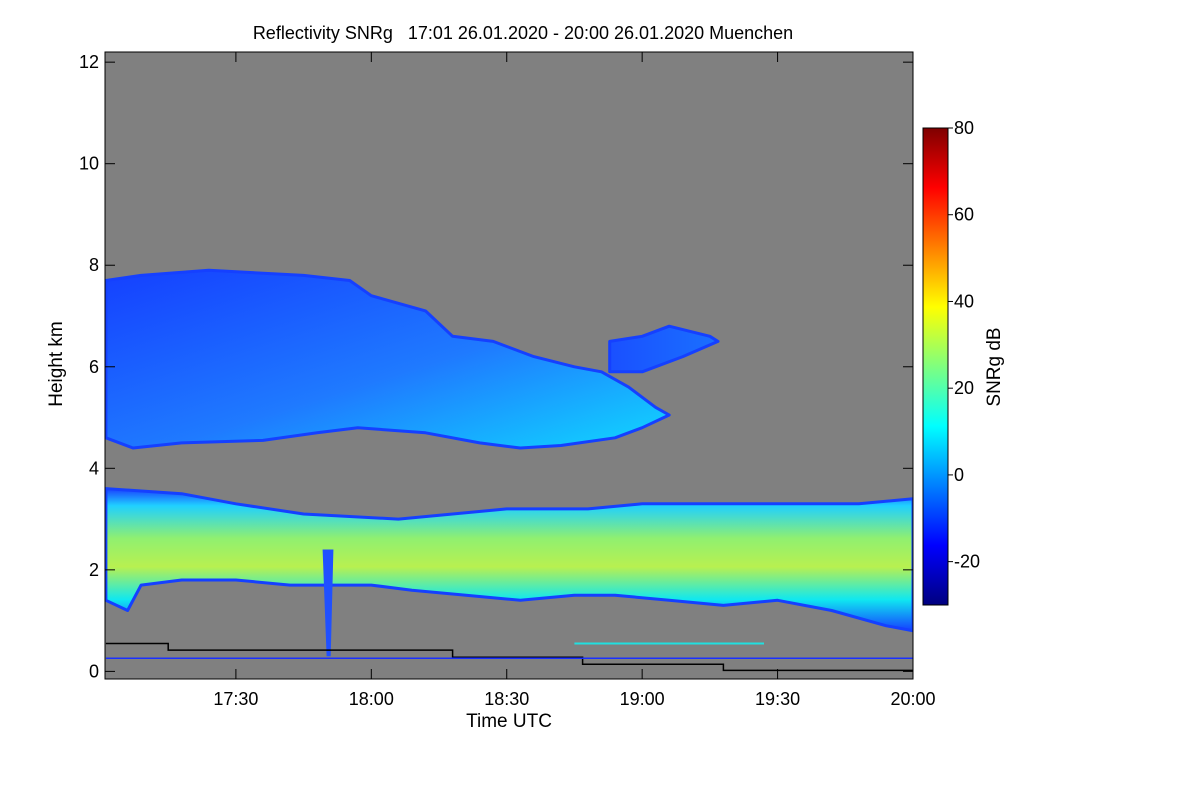 Image resolution: width=1200 pixels, height=800 pixels. What do you see at coordinates (94, 367) in the screenshot?
I see `y-tick-label: 6` at bounding box center [94, 367].